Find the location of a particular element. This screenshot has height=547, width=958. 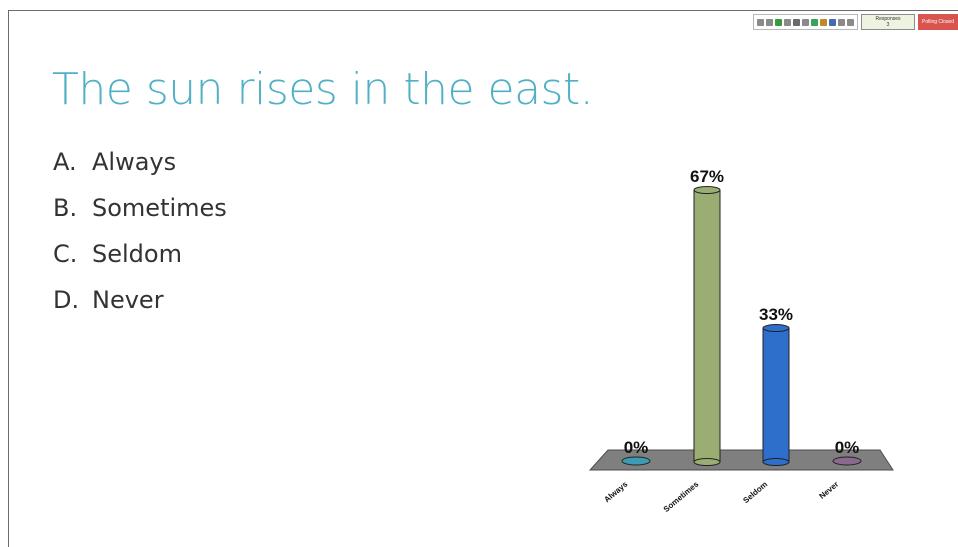

shield-icon is located at coordinates (832, 22).